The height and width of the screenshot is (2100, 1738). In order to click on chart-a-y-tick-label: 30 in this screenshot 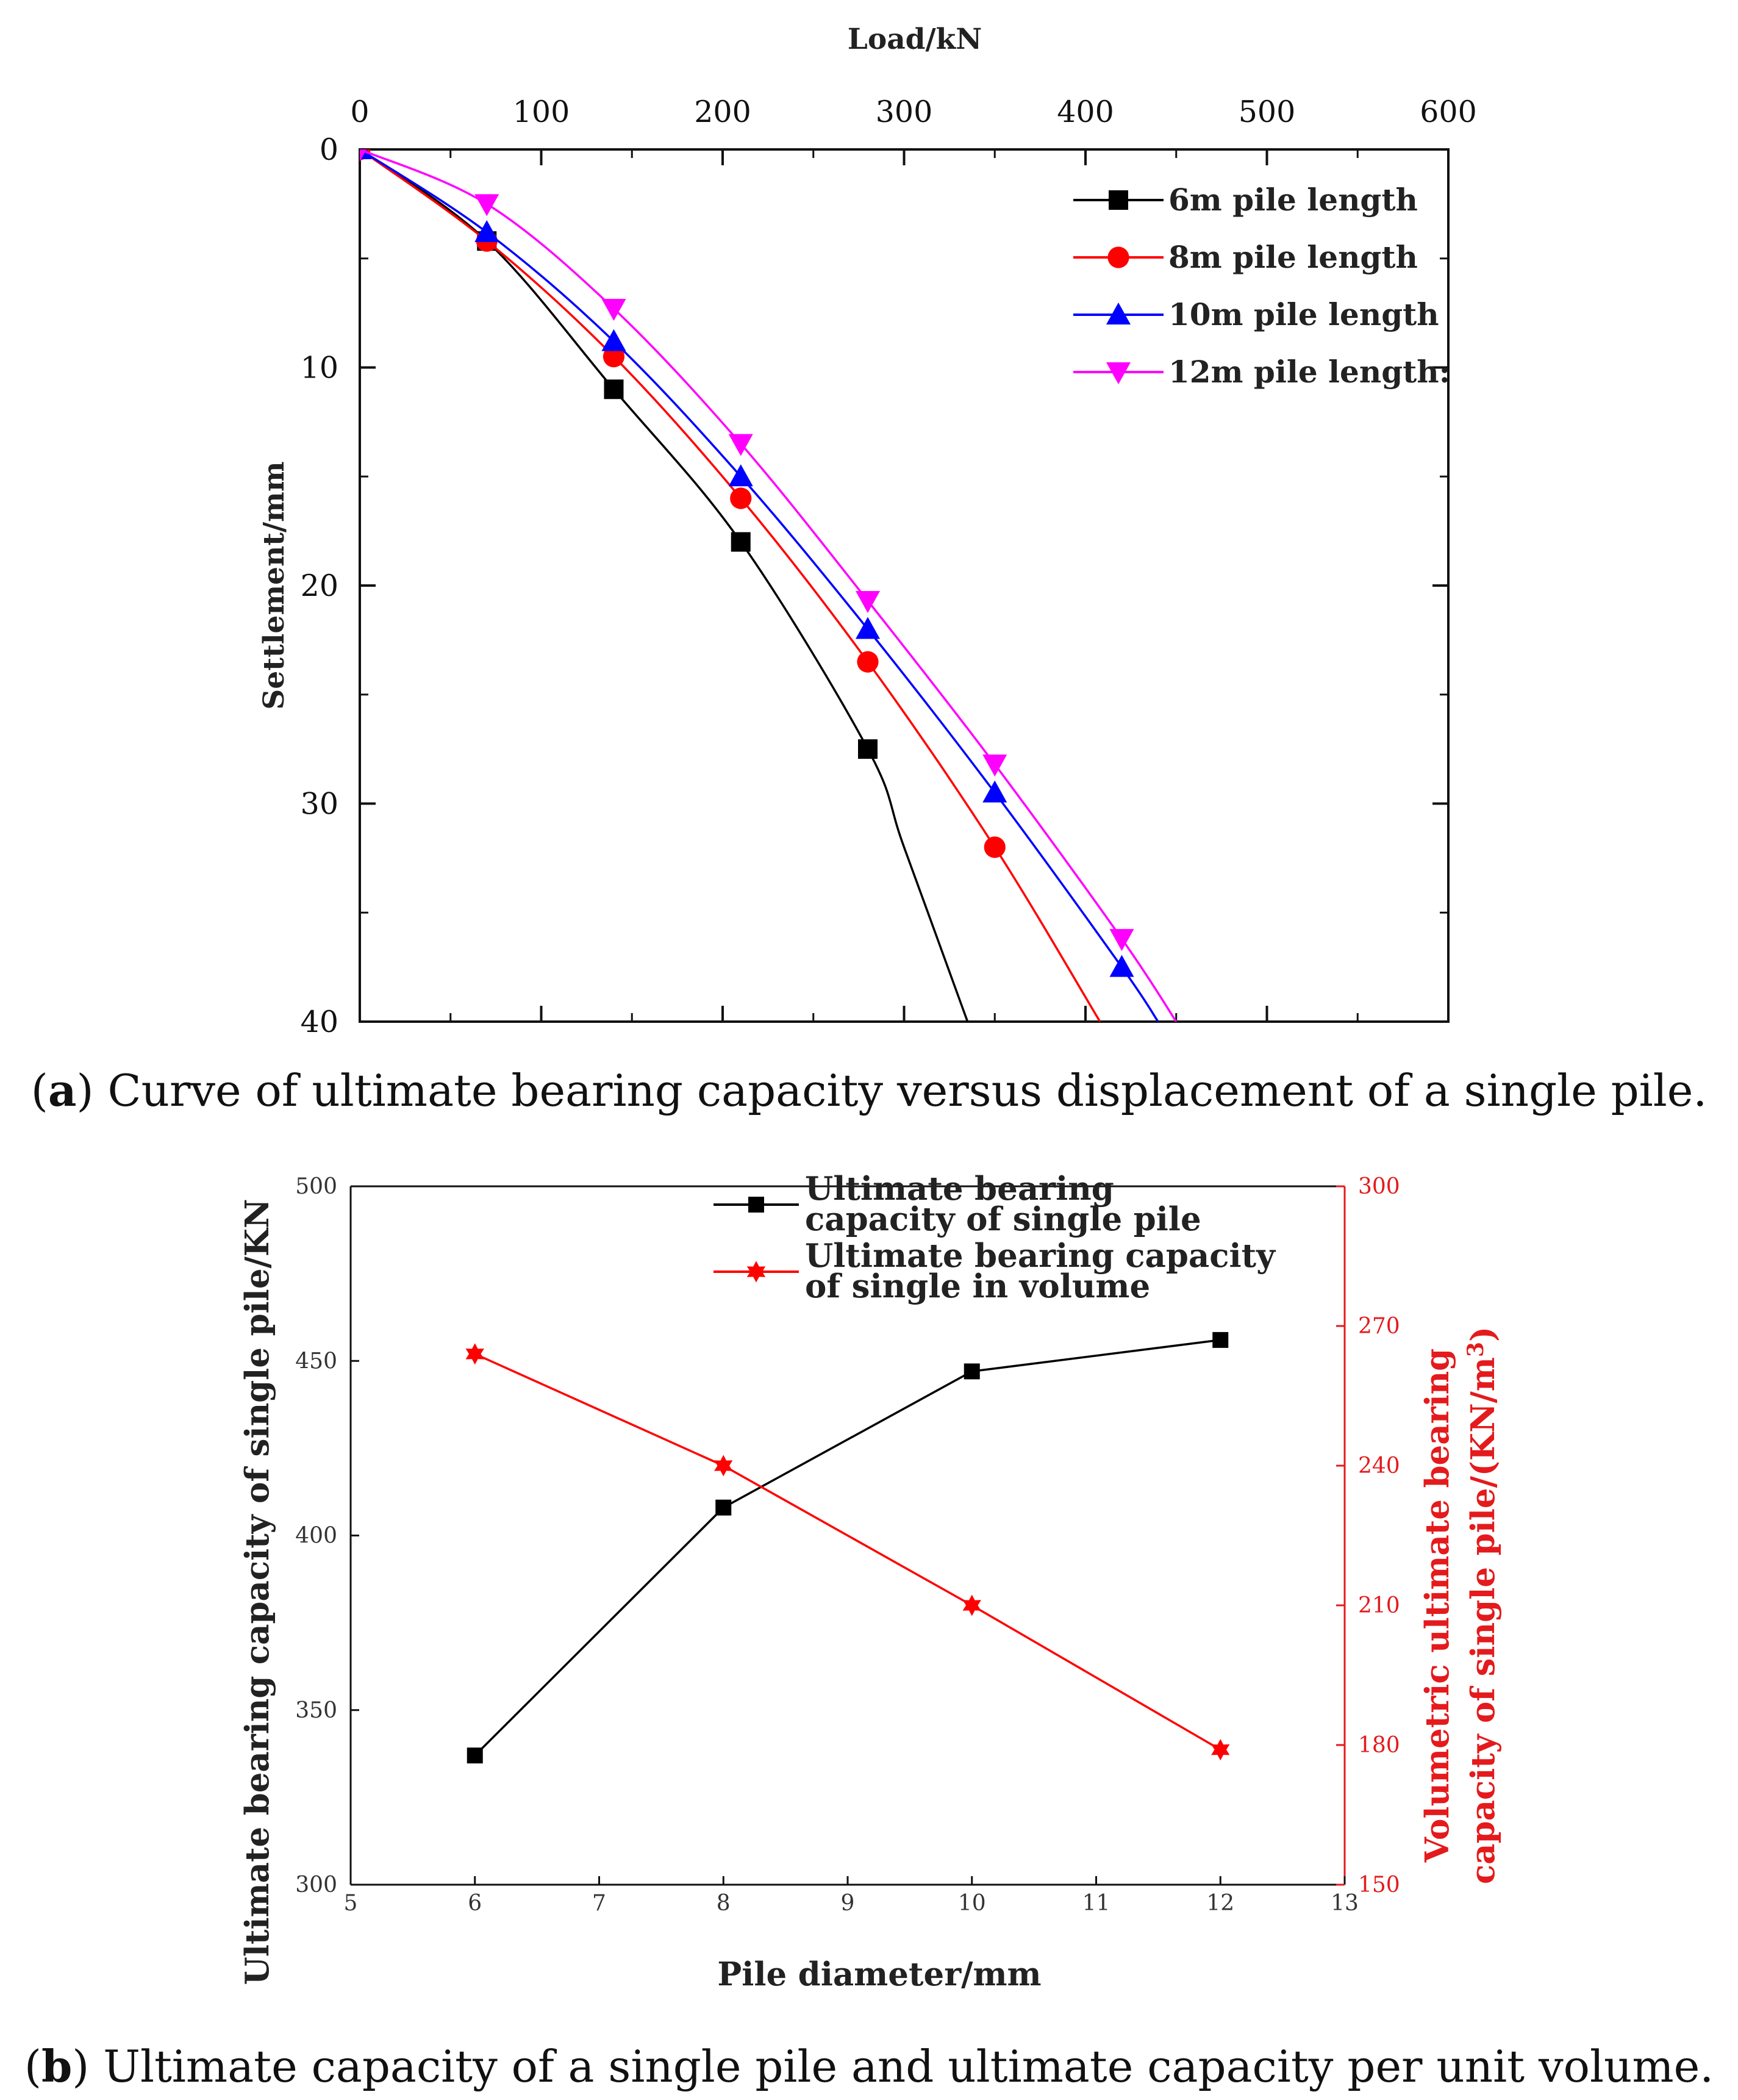, I will do `click(319, 804)`.